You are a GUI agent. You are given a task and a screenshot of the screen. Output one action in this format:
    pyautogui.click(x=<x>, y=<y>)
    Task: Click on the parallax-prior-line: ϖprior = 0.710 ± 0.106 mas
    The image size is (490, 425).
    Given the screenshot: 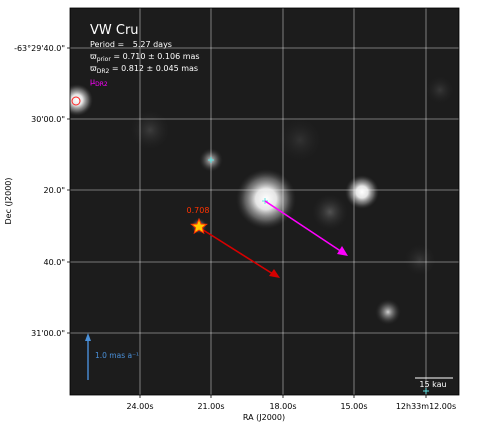 What is the action you would take?
    pyautogui.click(x=145, y=57)
    